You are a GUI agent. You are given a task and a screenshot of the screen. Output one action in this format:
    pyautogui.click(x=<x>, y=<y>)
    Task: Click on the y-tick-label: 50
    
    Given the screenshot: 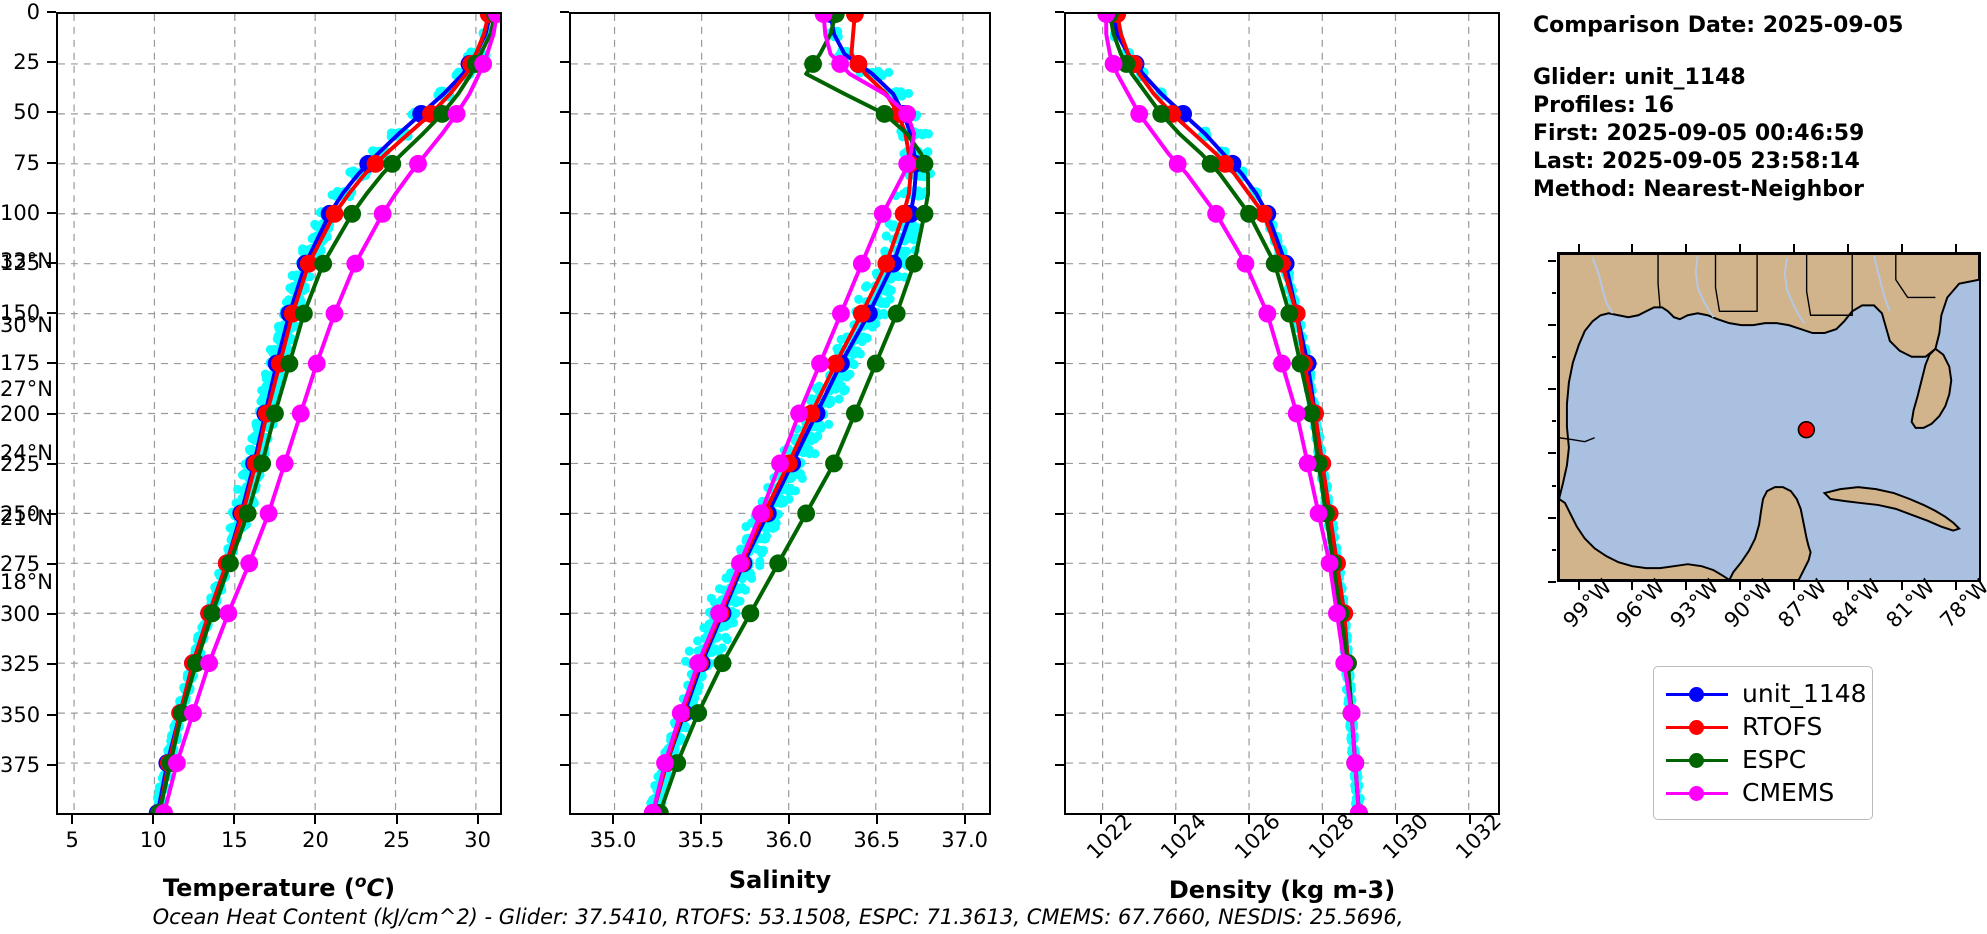 What is the action you would take?
    pyautogui.click(x=26, y=112)
    